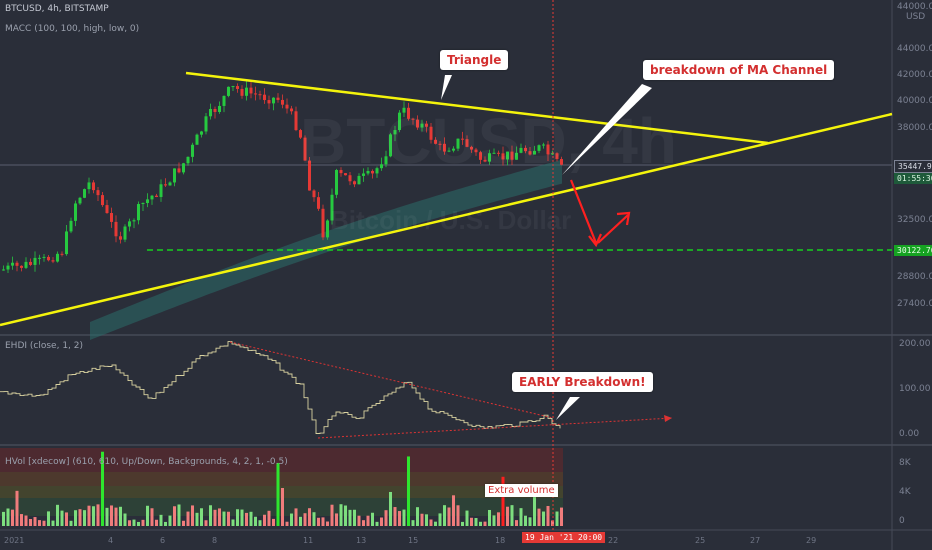  What do you see at coordinates (916, 17) in the screenshot?
I see `currency-label: USD` at bounding box center [916, 17].